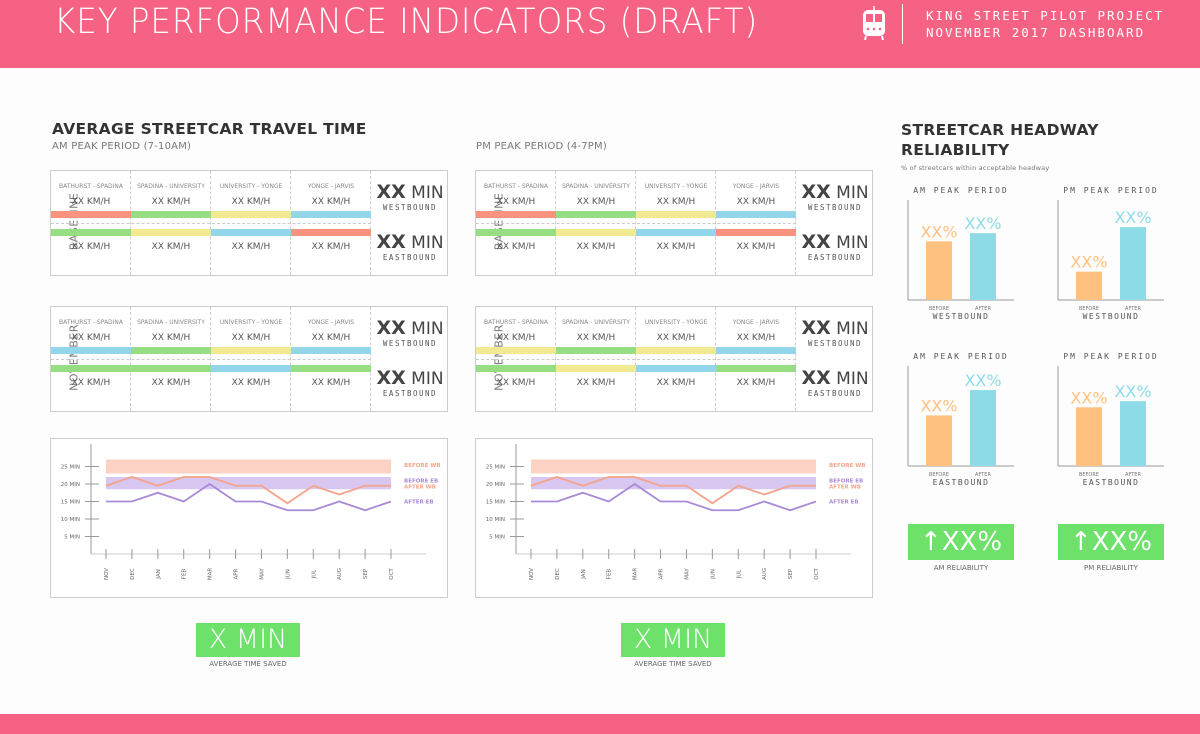 This screenshot has width=1200, height=734. What do you see at coordinates (983, 309) in the screenshot?
I see `bar-category-label: AFTER` at bounding box center [983, 309].